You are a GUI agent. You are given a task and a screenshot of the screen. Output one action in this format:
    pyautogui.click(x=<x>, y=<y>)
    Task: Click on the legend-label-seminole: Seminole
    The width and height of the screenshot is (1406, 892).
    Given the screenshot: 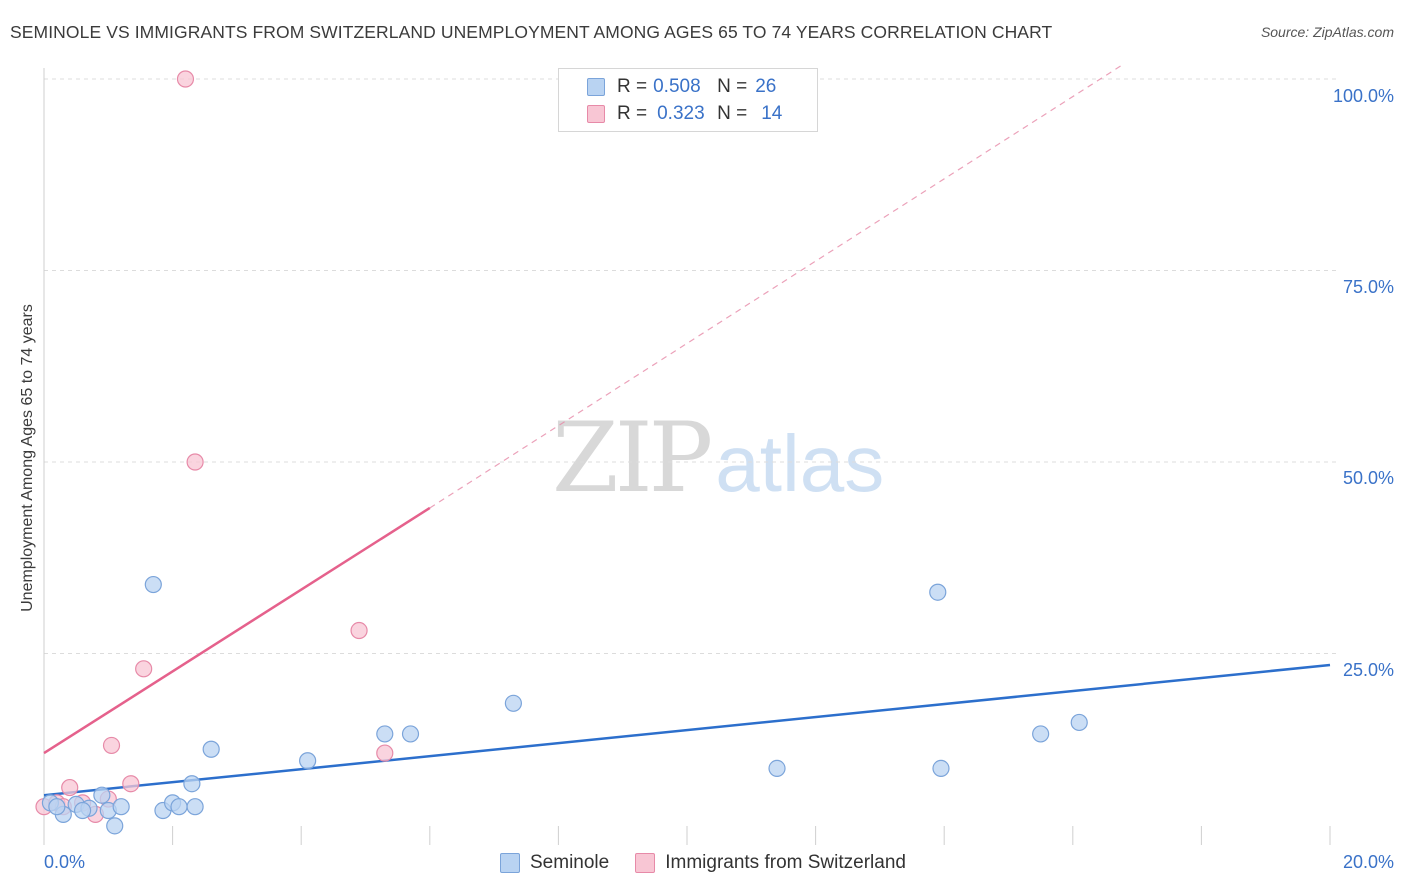 What is the action you would take?
    pyautogui.click(x=570, y=862)
    